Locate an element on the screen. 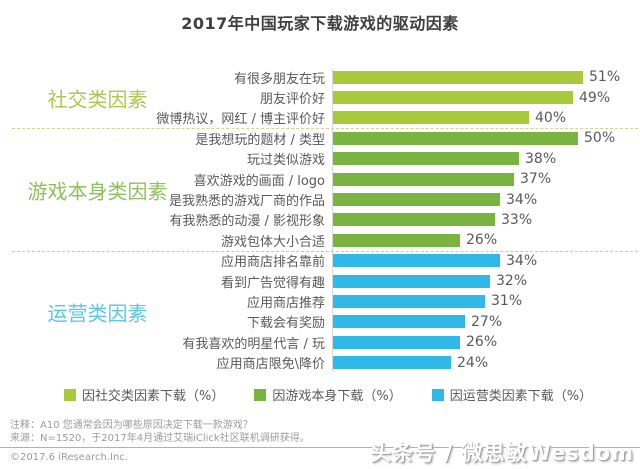 Image resolution: width=640 pixels, height=469 pixels. footer-divider is located at coordinates (320, 447).